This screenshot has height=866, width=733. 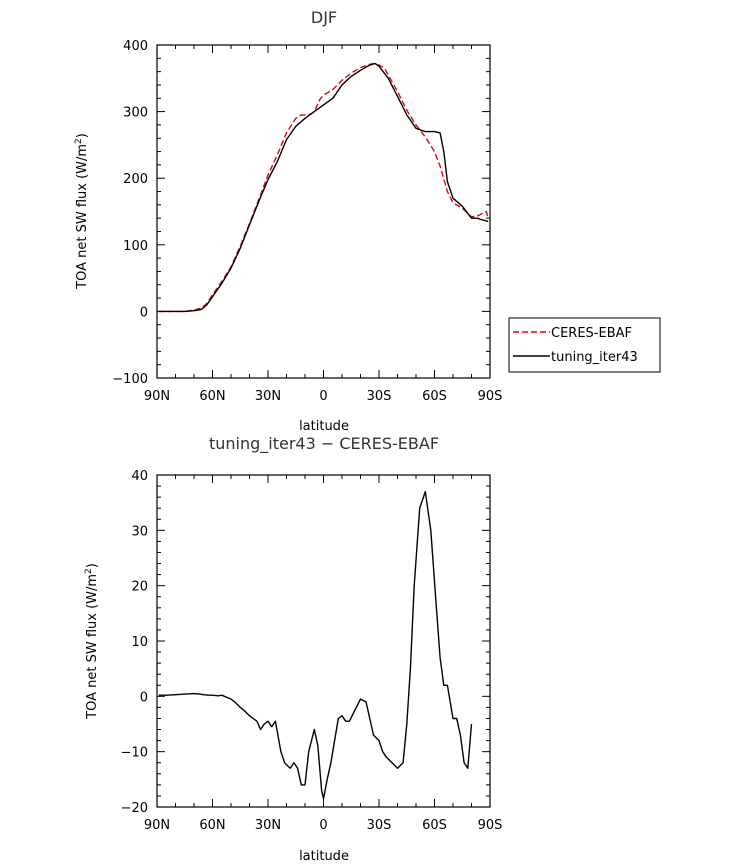 I want to click on y-tick-label-djf-4: 300, so click(x=135, y=113).